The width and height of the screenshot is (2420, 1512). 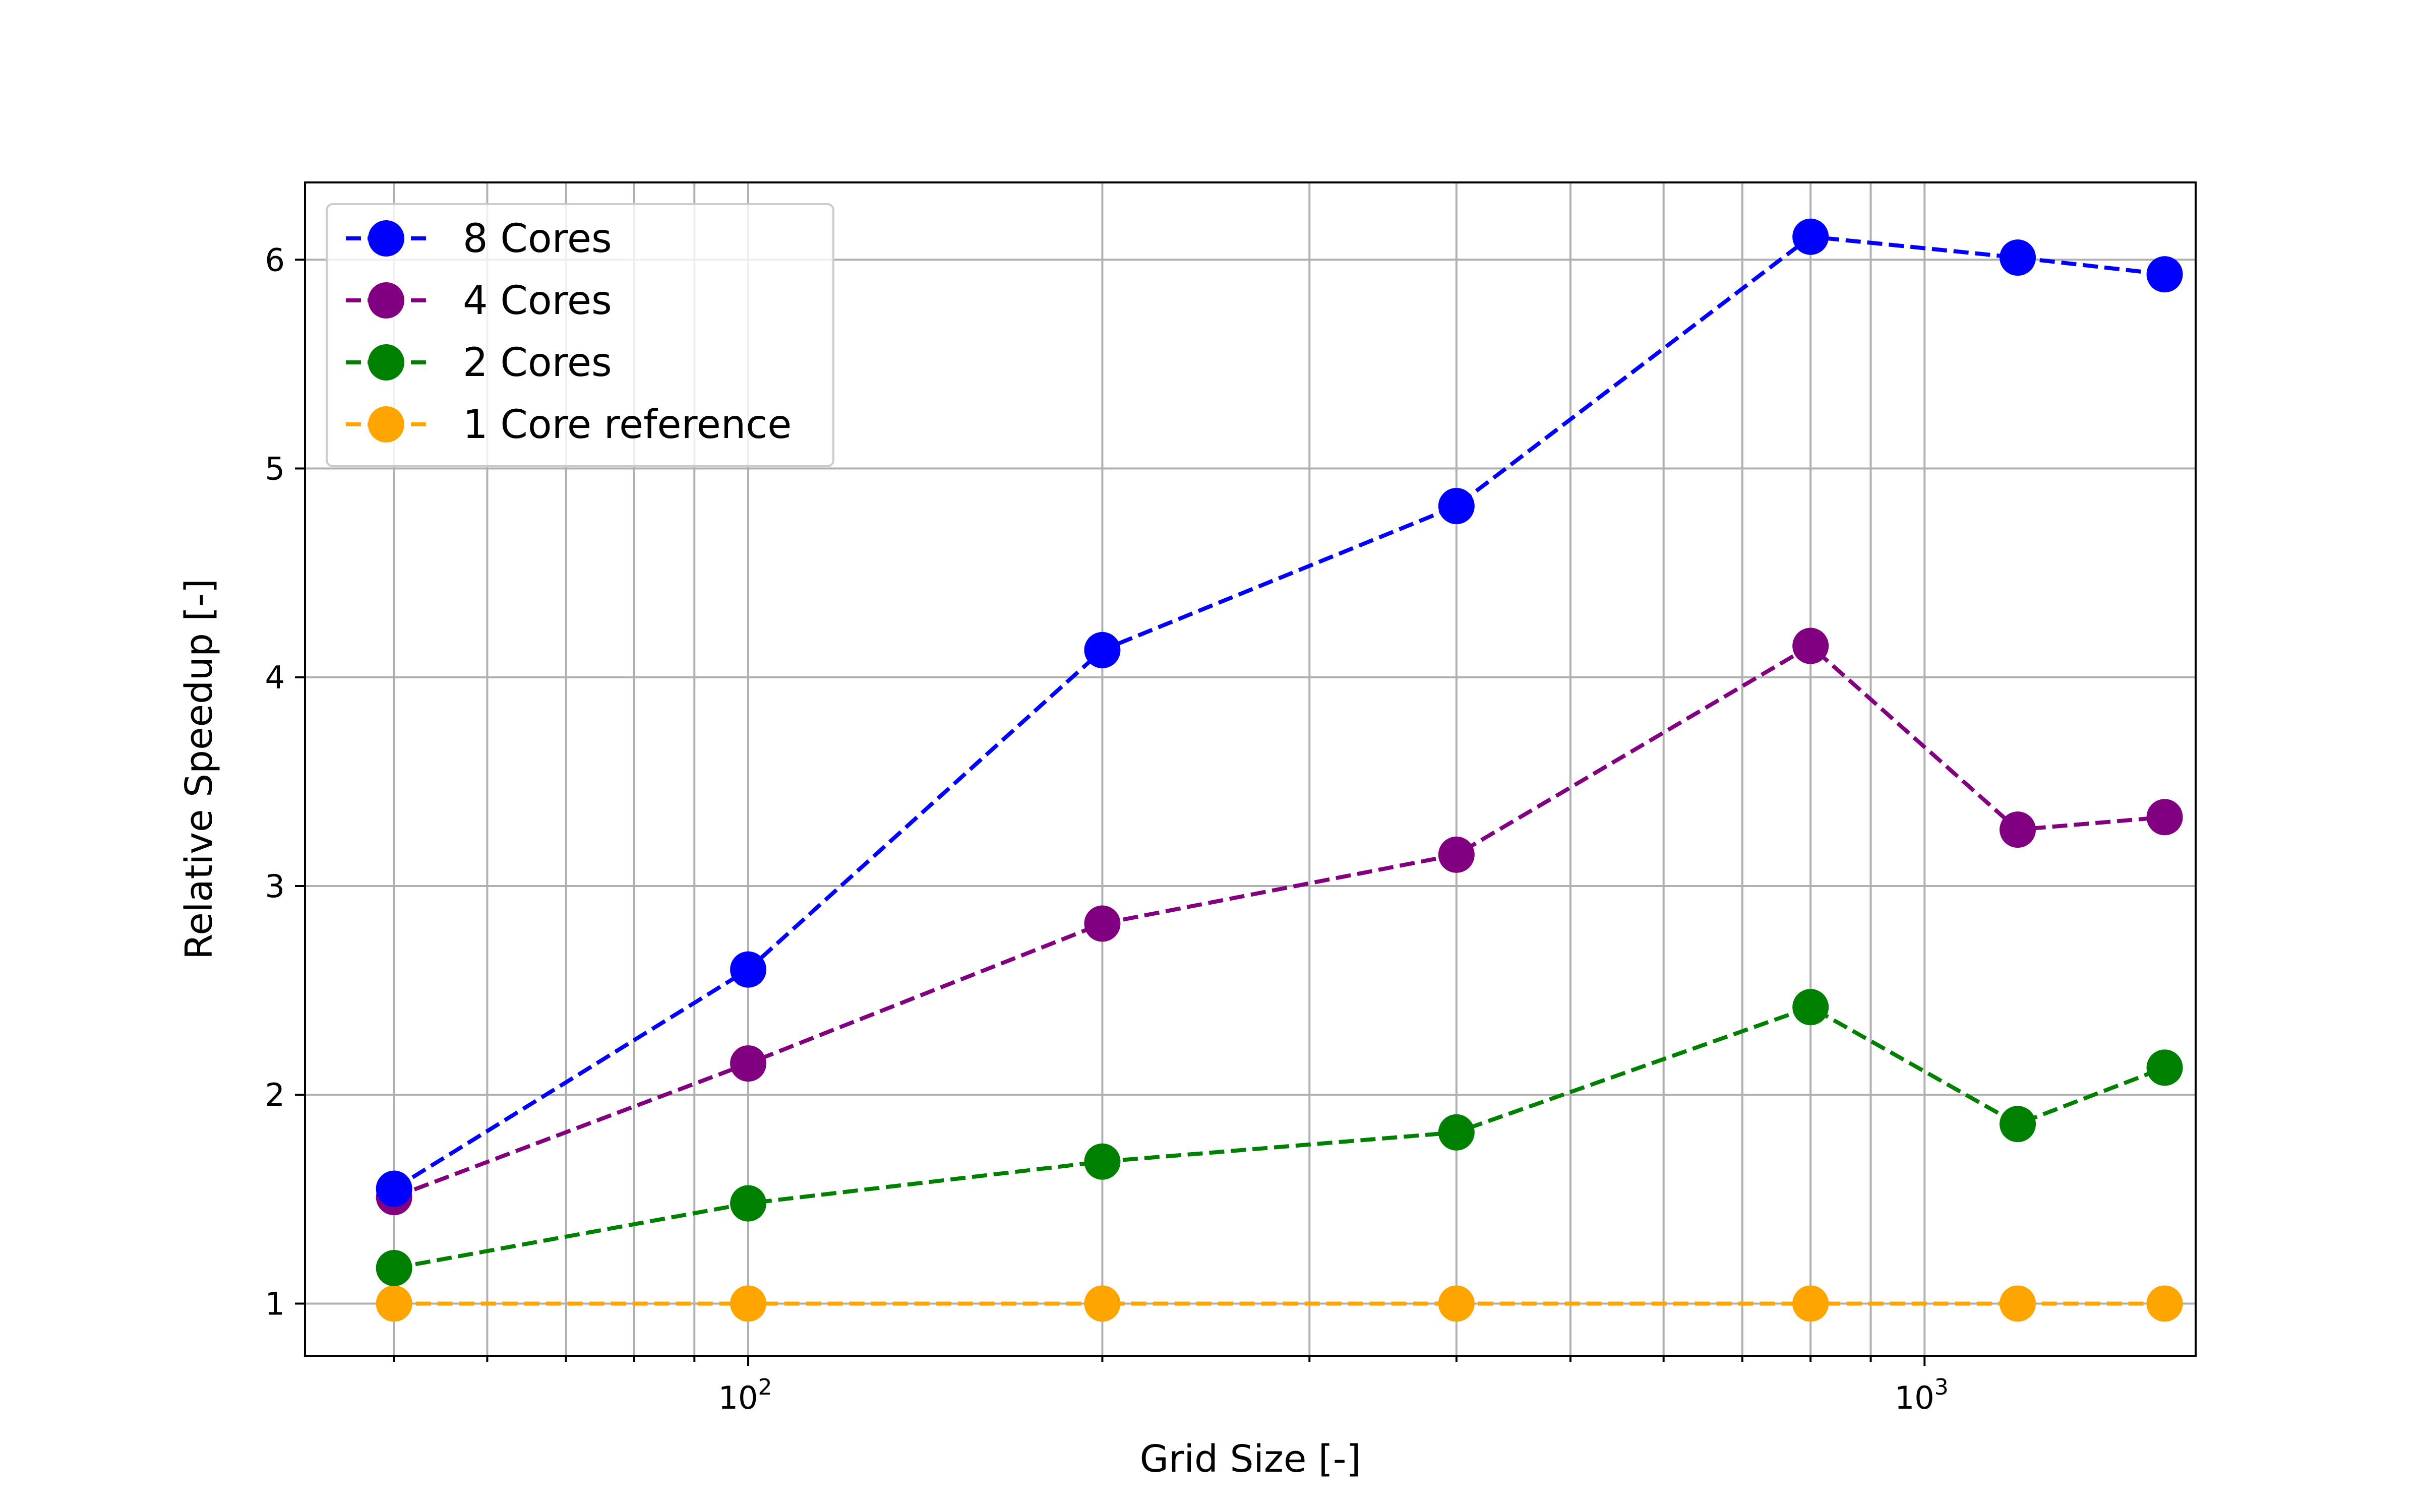 I want to click on legend-item: 4 Cores, so click(x=479, y=301).